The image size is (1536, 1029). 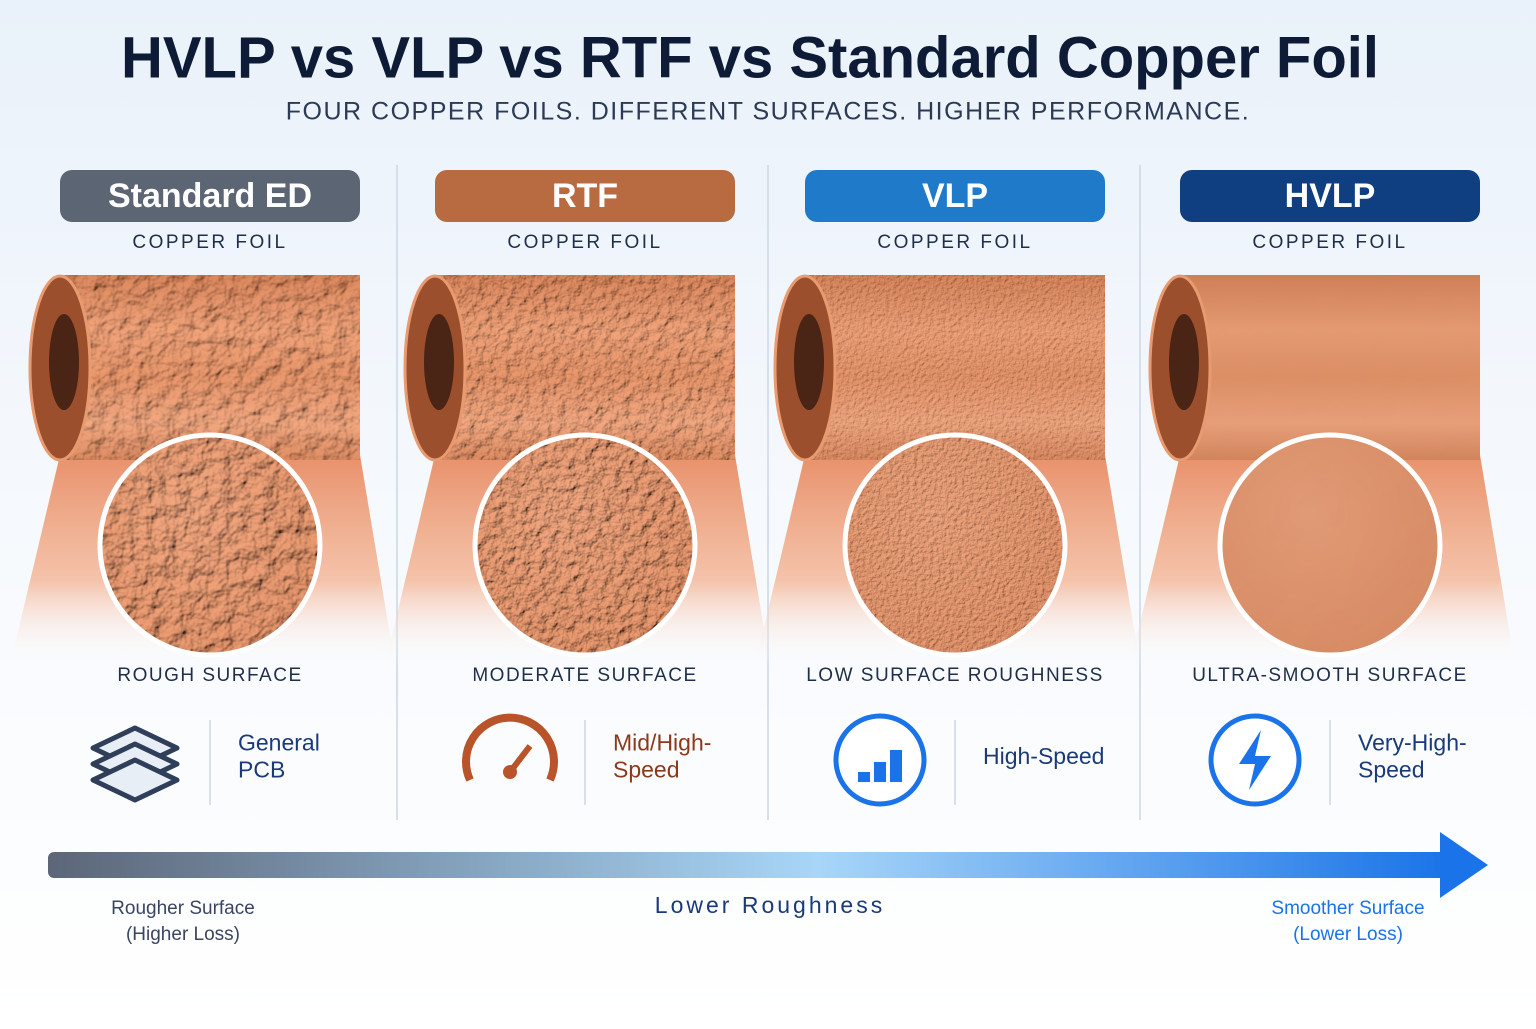 I want to click on scale-left: Rougher Surface, so click(x=183, y=908).